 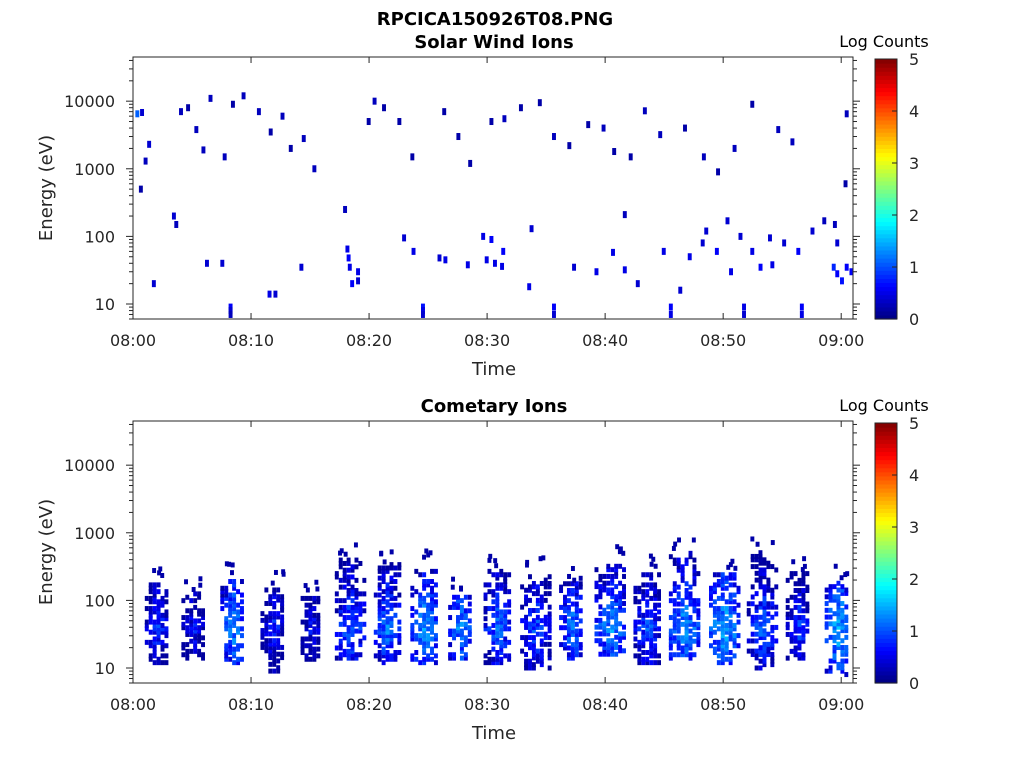 I want to click on ci-colorbar-tick-label: 2, so click(x=914, y=579).